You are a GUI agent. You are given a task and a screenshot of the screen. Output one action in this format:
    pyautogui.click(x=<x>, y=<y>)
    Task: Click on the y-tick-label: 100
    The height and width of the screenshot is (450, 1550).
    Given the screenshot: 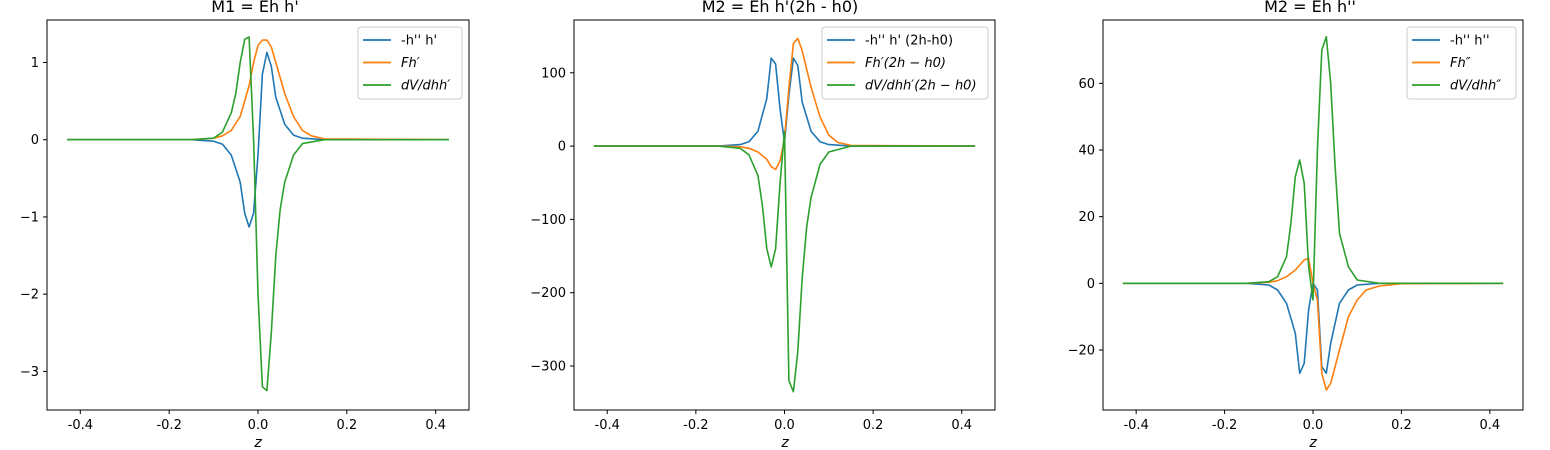 What is the action you would take?
    pyautogui.click(x=553, y=73)
    